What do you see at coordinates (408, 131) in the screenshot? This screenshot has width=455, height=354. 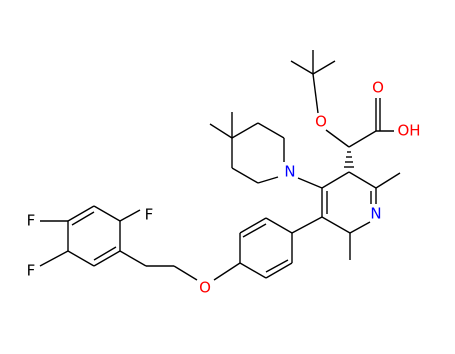 I see `atom-label: OH` at bounding box center [408, 131].